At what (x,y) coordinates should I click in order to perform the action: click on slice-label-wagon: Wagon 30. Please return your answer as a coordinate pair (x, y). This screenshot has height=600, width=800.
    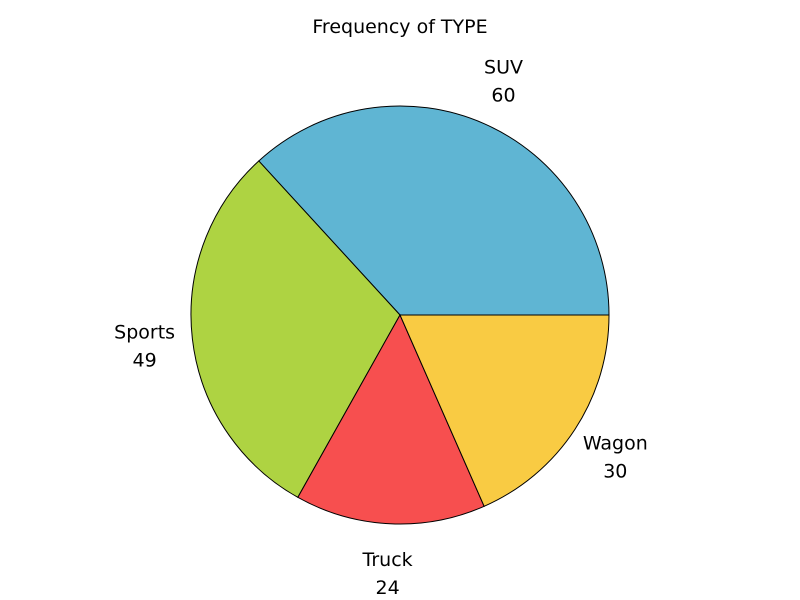
    Looking at the image, I should click on (615, 458).